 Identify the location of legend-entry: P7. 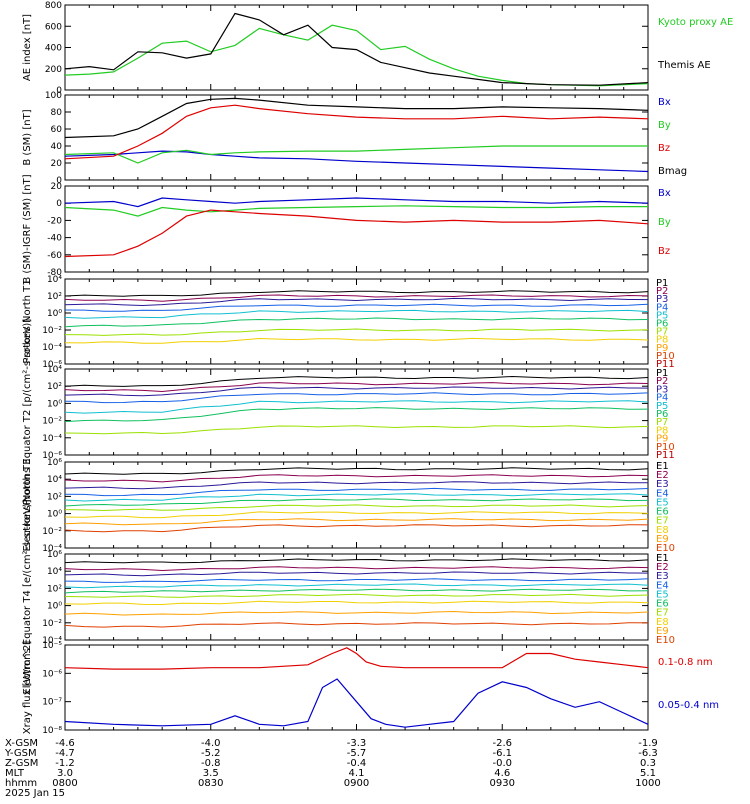
(662, 332).